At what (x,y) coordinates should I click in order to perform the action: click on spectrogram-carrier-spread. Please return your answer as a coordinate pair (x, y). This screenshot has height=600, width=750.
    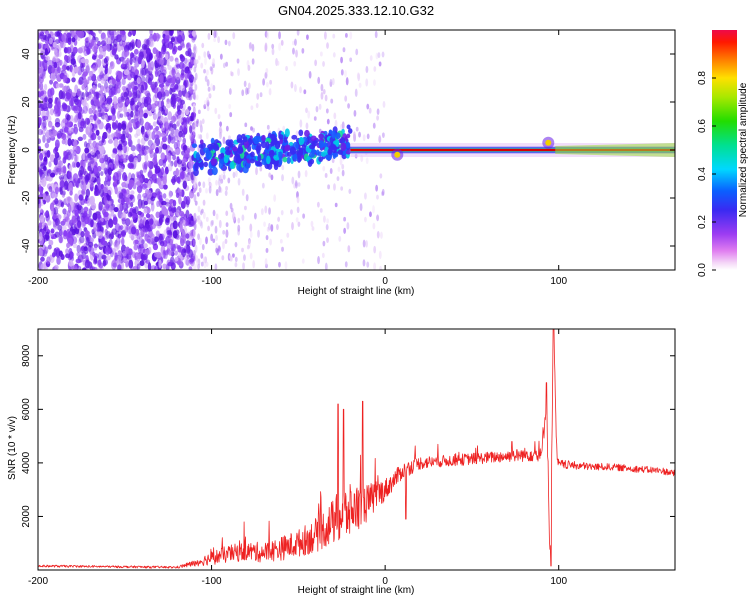
    Looking at the image, I should click on (615, 150).